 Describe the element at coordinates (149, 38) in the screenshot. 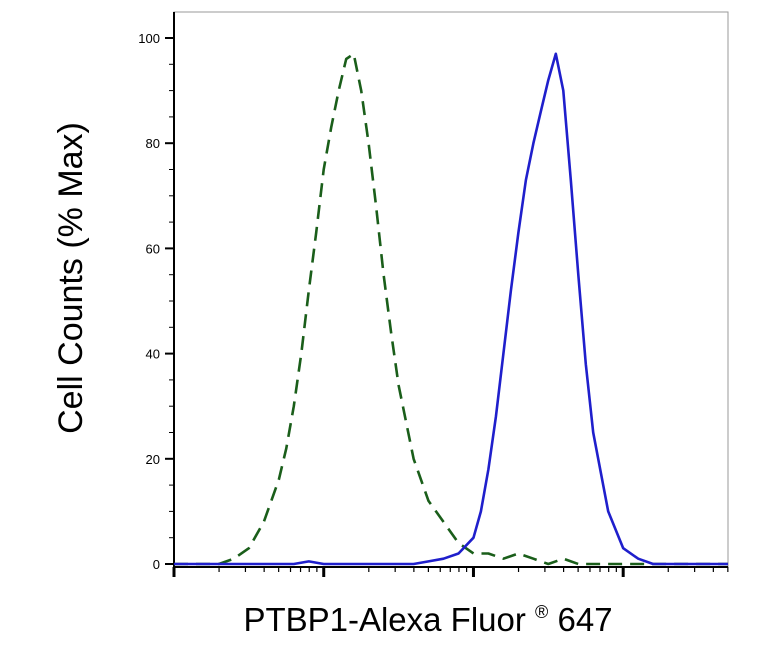

I see `y-tick-label: 100` at that location.